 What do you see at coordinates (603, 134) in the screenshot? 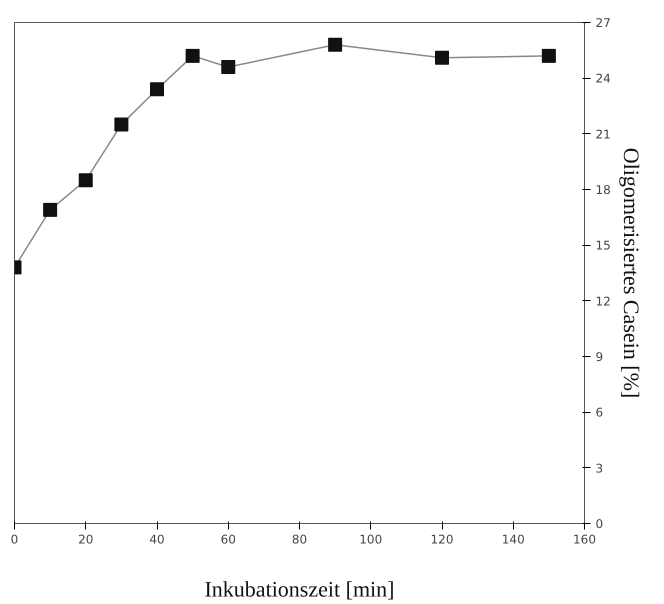
I see `y-tick-label: 21` at bounding box center [603, 134].